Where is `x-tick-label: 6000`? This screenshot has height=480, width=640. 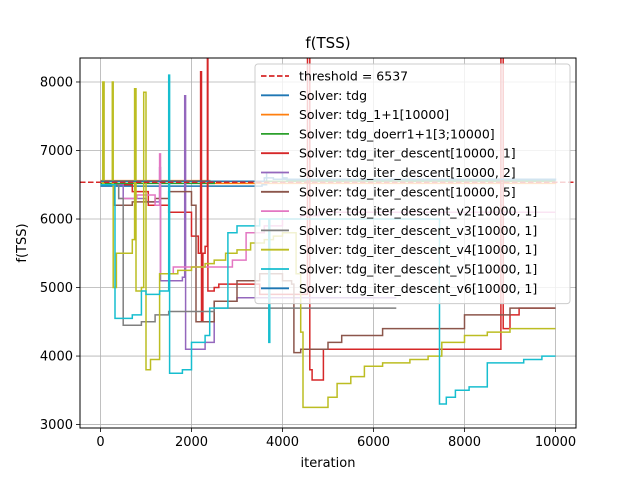
x-tick-label: 6000 is located at coordinates (373, 442).